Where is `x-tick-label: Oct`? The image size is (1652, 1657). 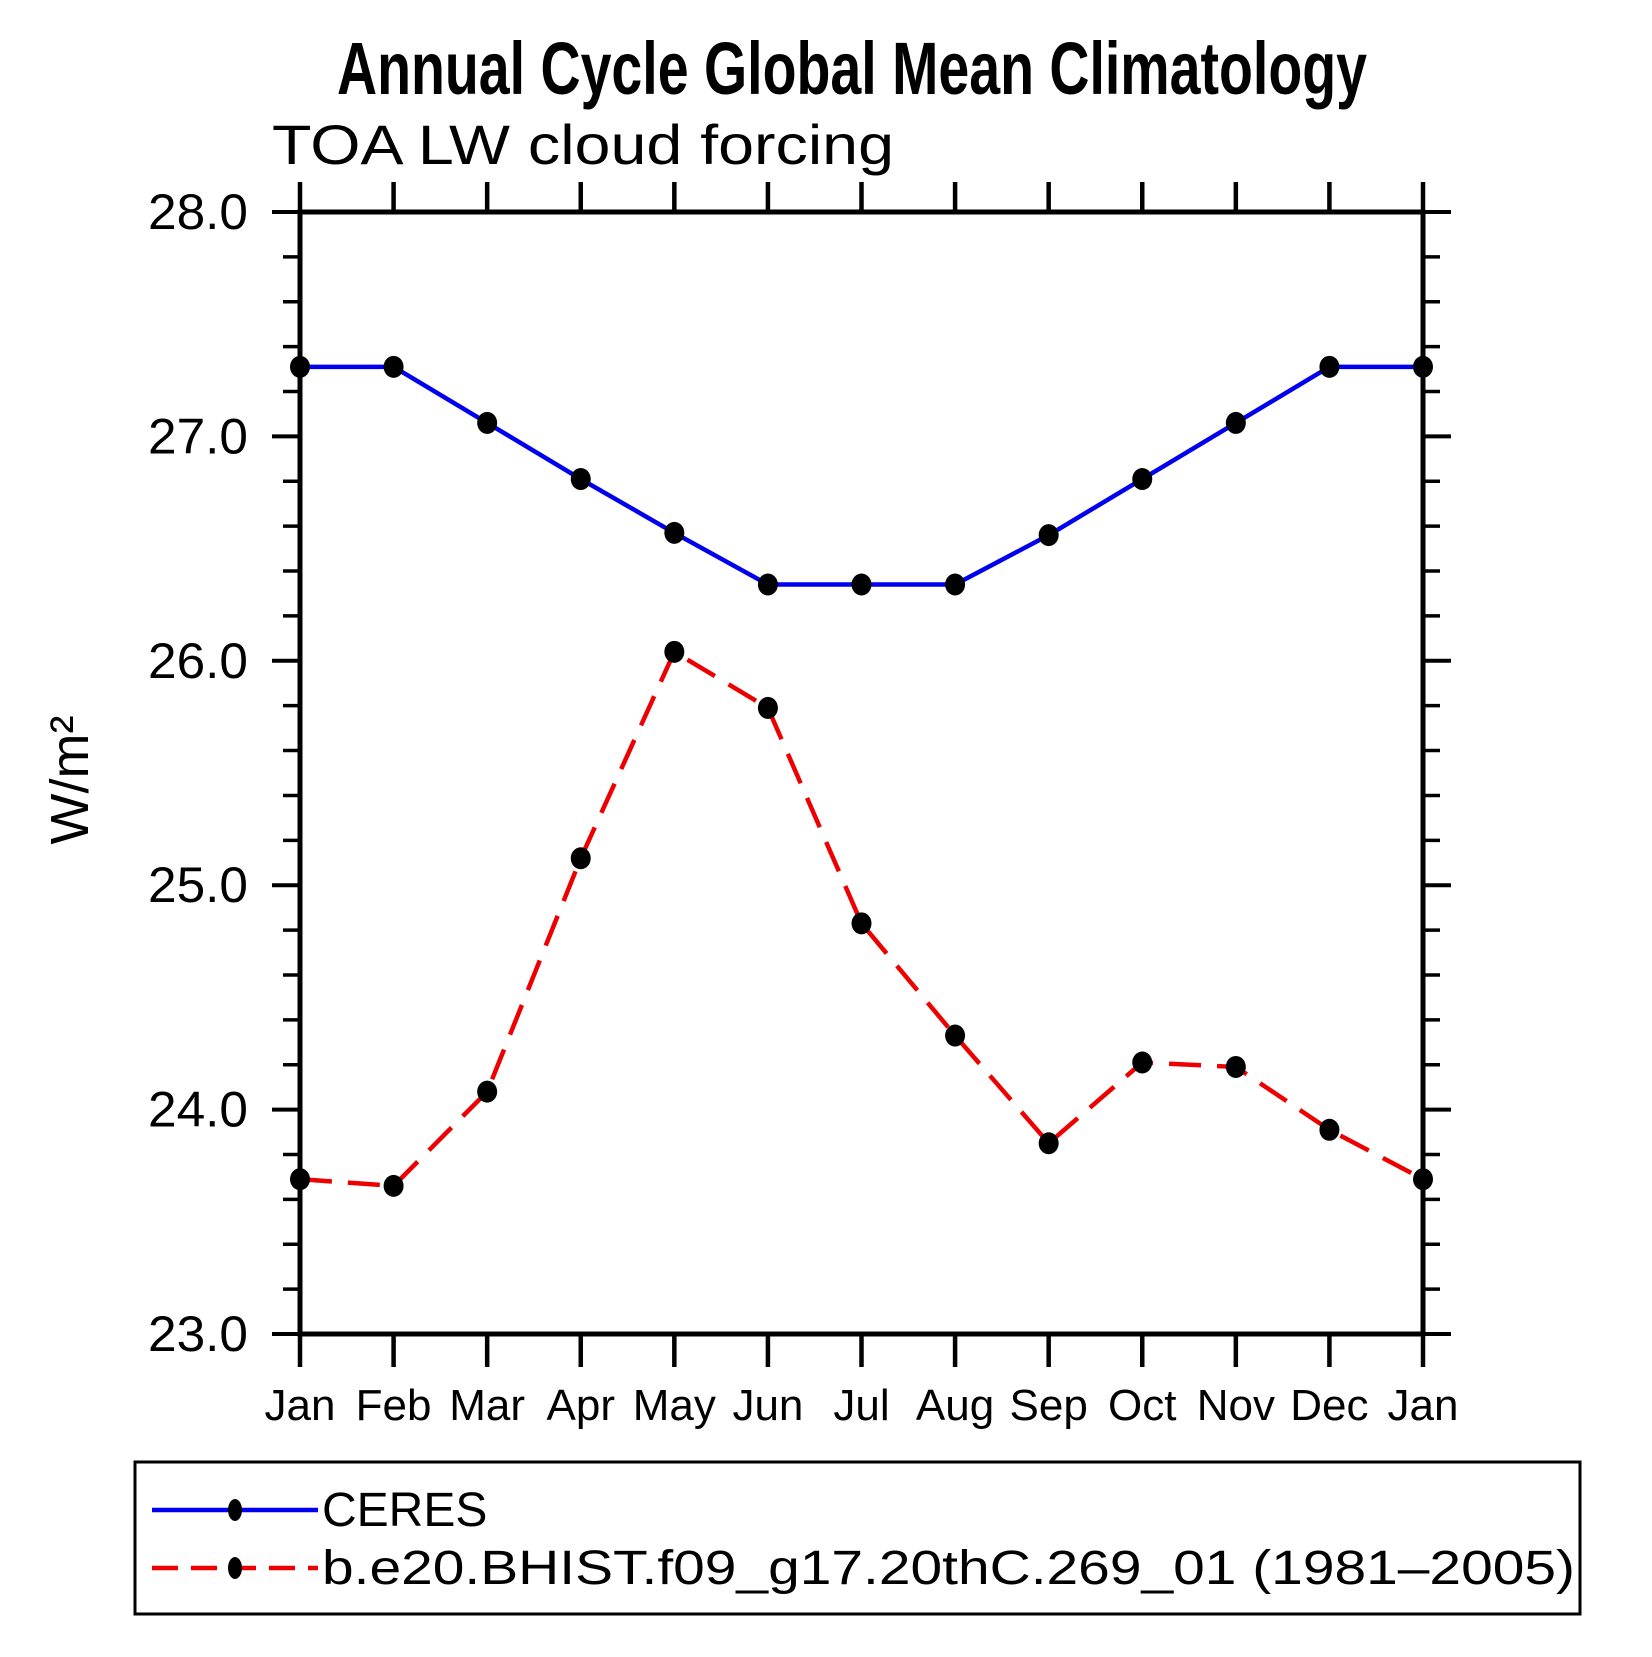 x-tick-label: Oct is located at coordinates (1142, 1405).